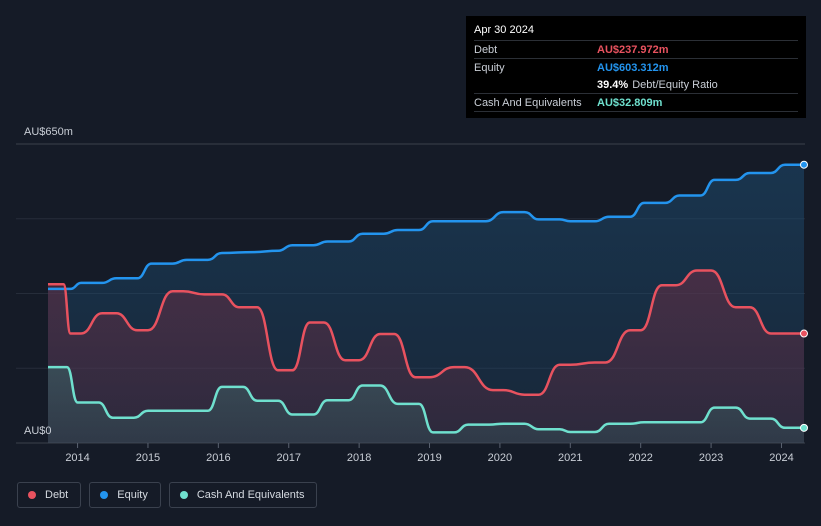  I want to click on tooltip-row-bottom-border, so click(636, 112).